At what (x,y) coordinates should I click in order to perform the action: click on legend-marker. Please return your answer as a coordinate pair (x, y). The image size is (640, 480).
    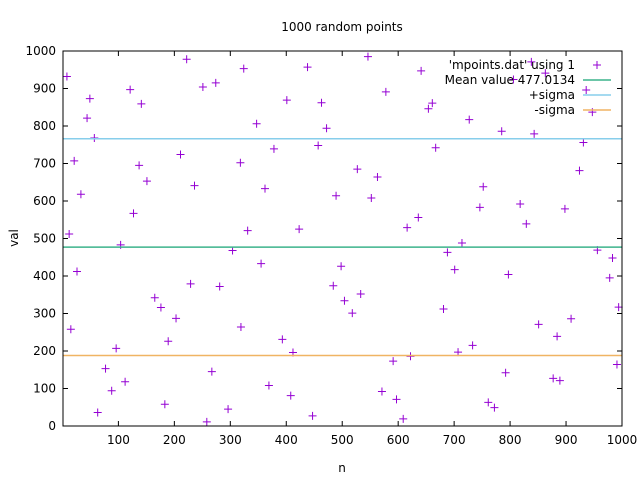
    Looking at the image, I should click on (597, 65).